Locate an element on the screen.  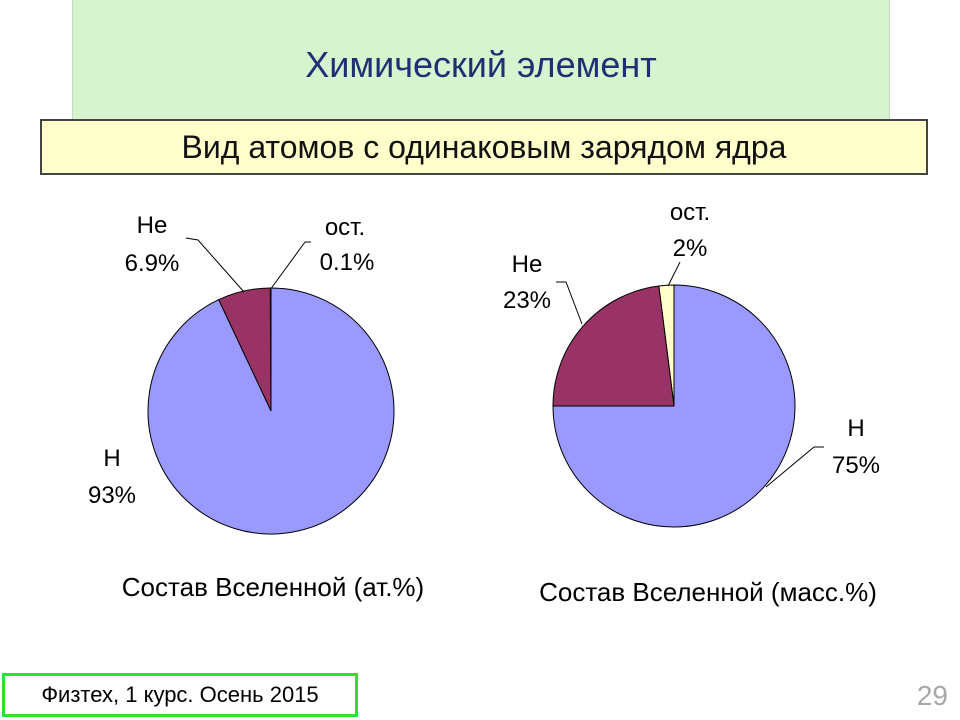
slide-title: Химический элемент is located at coordinates (481, 64).